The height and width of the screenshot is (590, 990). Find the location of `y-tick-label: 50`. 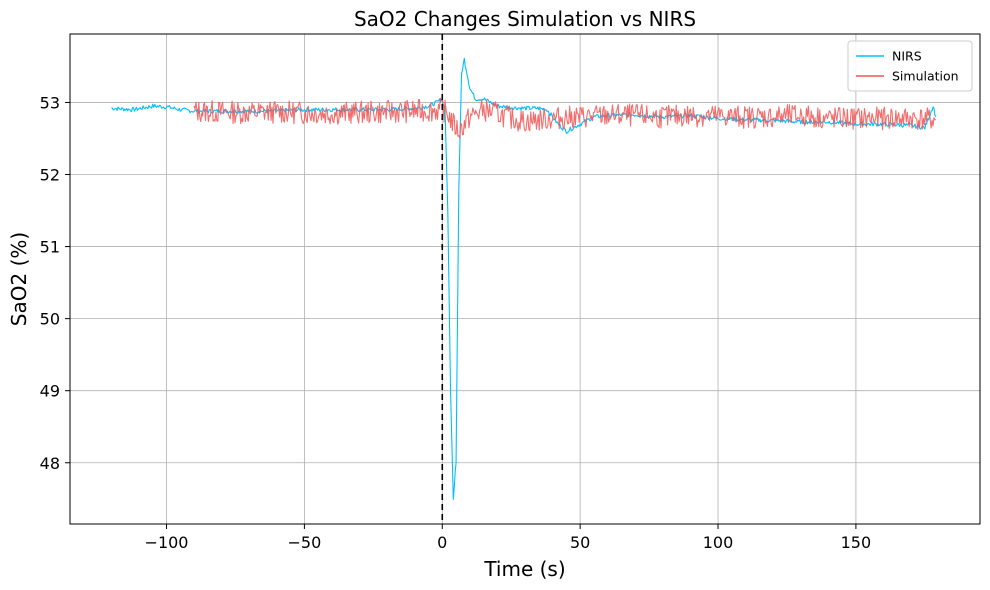

y-tick-label: 50 is located at coordinates (50, 319).